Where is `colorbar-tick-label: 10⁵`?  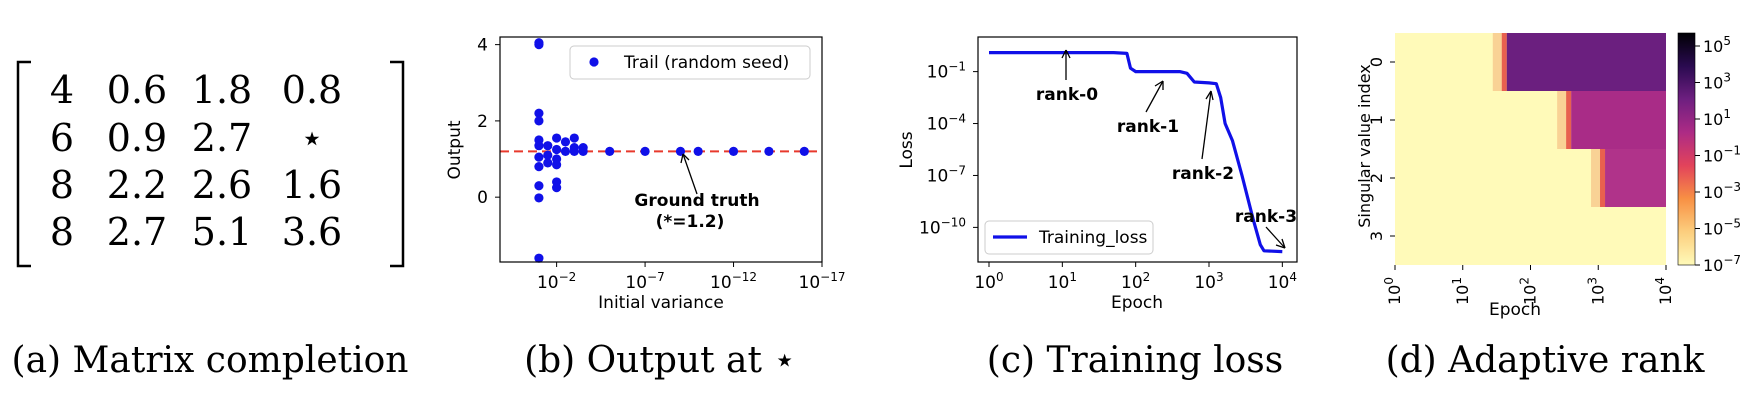
colorbar-tick-label: 10⁵ is located at coordinates (1717, 45).